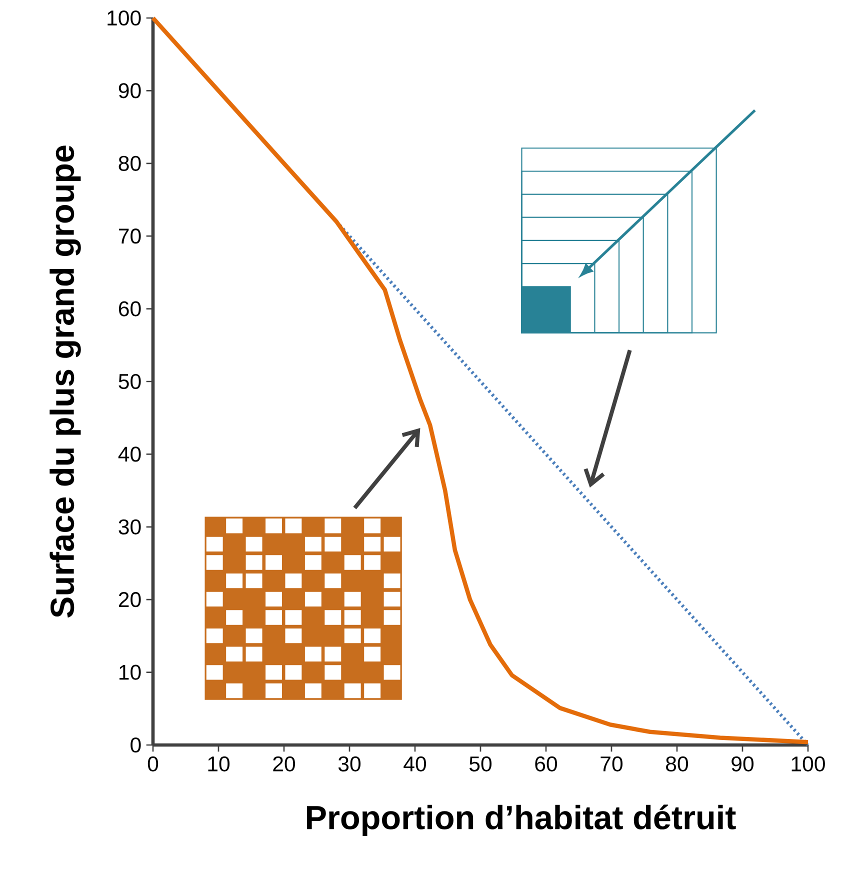  Describe the element at coordinates (129, 163) in the screenshot. I see `y-tick-label: 80` at that location.